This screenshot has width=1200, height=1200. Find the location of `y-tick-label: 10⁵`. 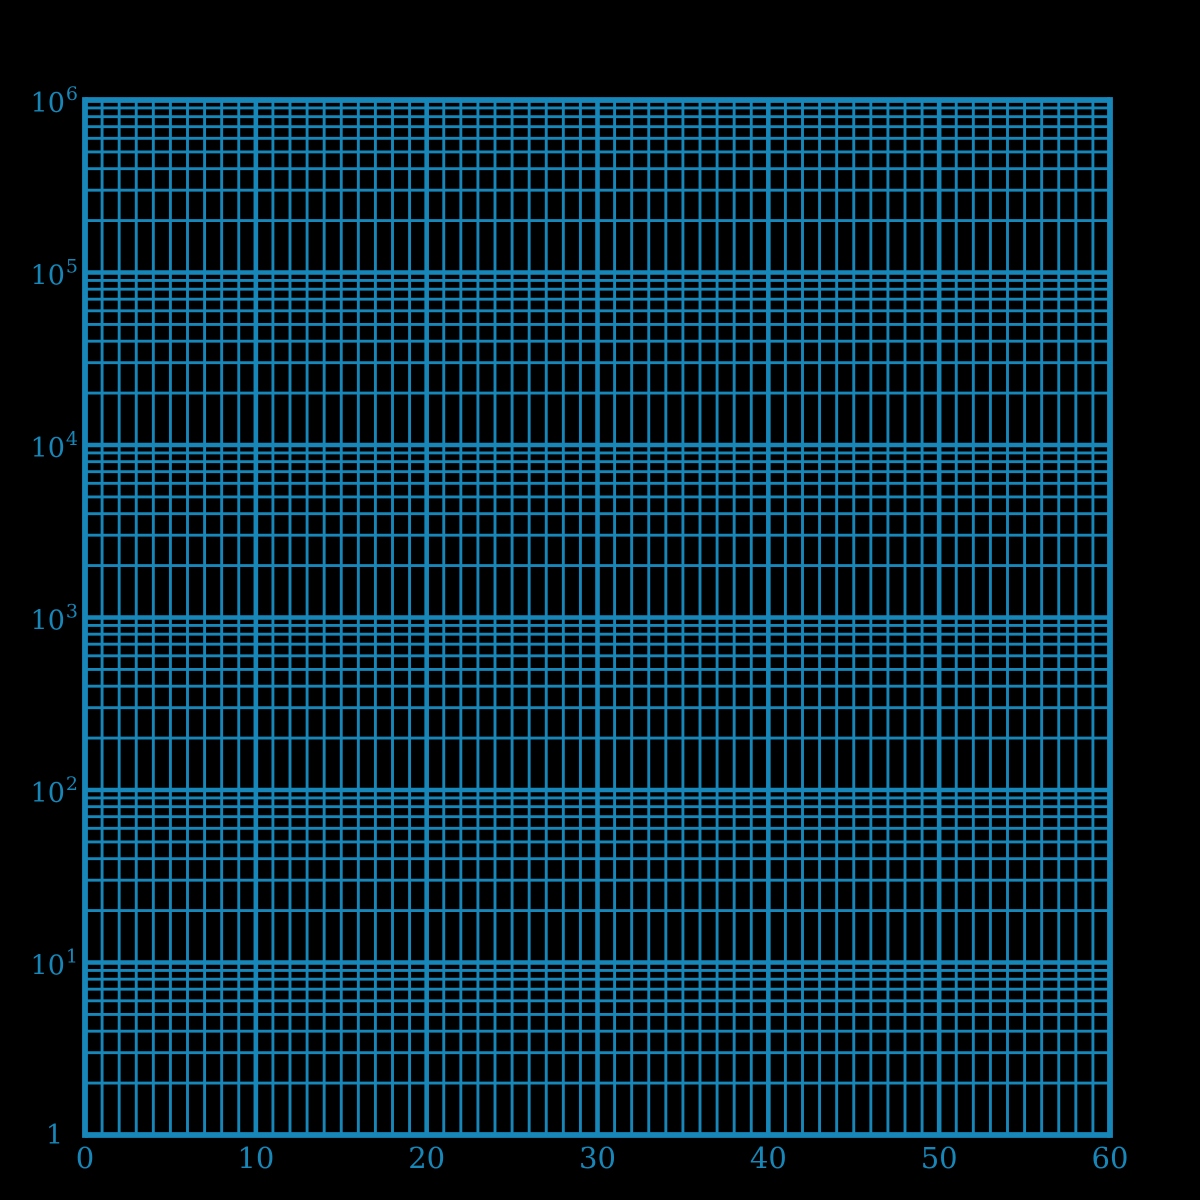

y-tick-label: 10⁵ is located at coordinates (54, 274).